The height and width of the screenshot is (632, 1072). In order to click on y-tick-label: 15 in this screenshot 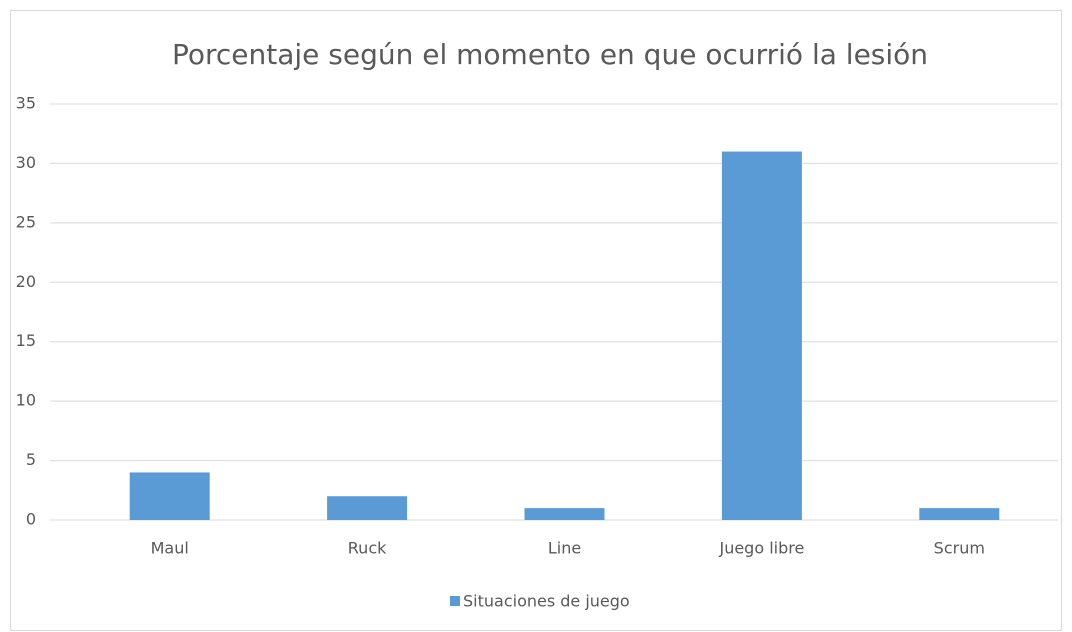, I will do `click(26, 340)`.